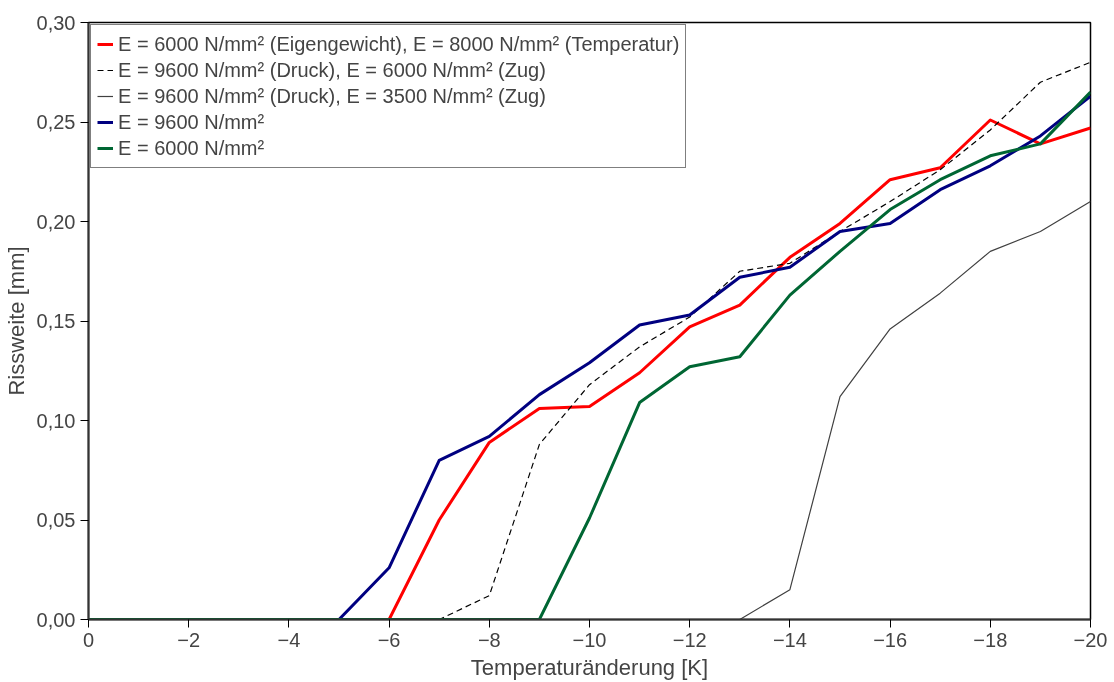  What do you see at coordinates (789, 639) in the screenshot?
I see `x-tick-label: −14` at bounding box center [789, 639].